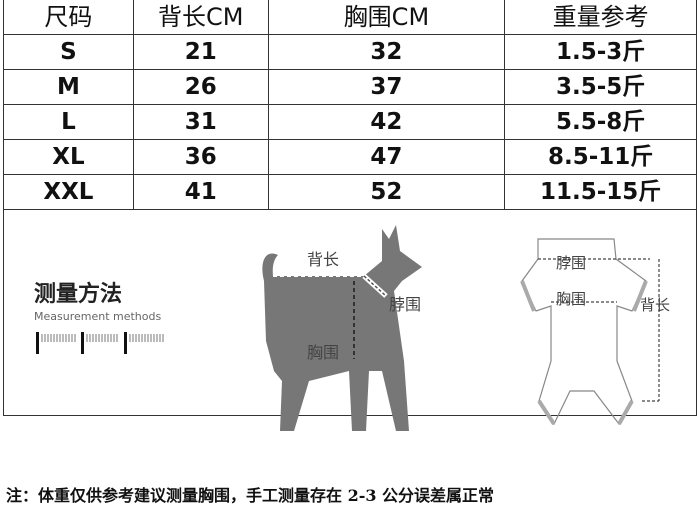  I want to click on cell: 47, so click(386, 157).